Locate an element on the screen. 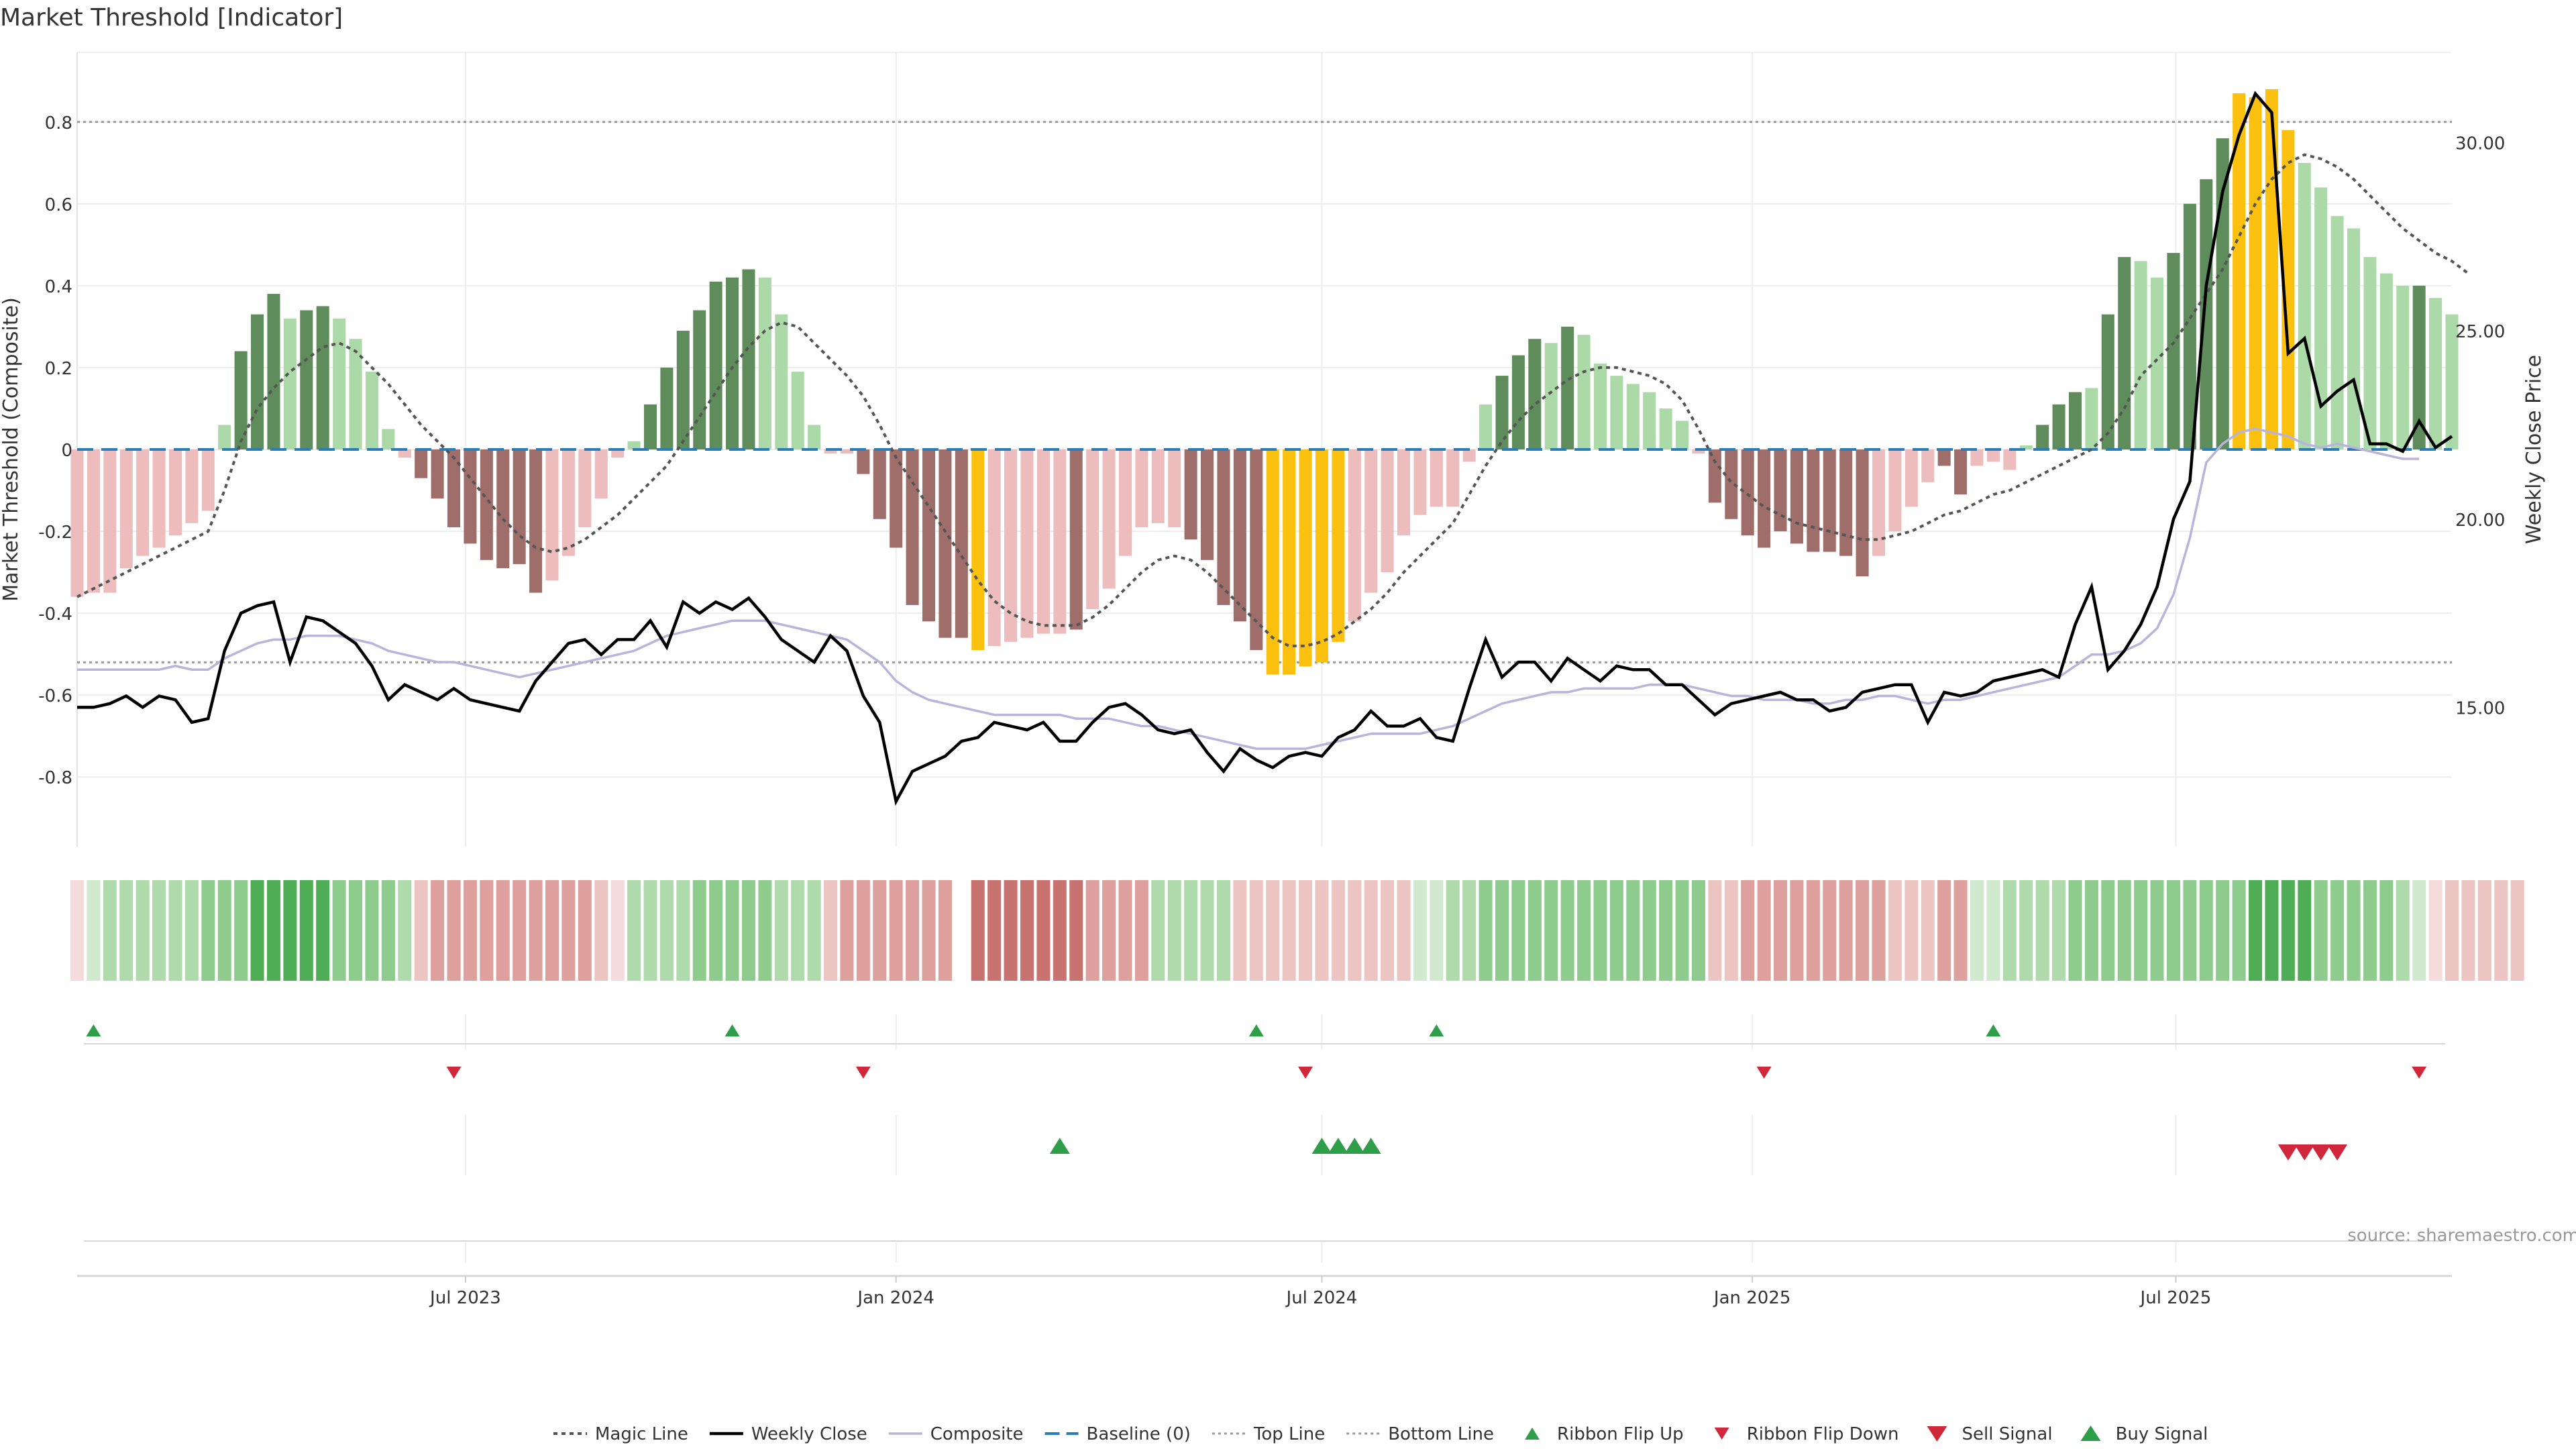  sell-signal-marker is located at coordinates (2304, 1152).